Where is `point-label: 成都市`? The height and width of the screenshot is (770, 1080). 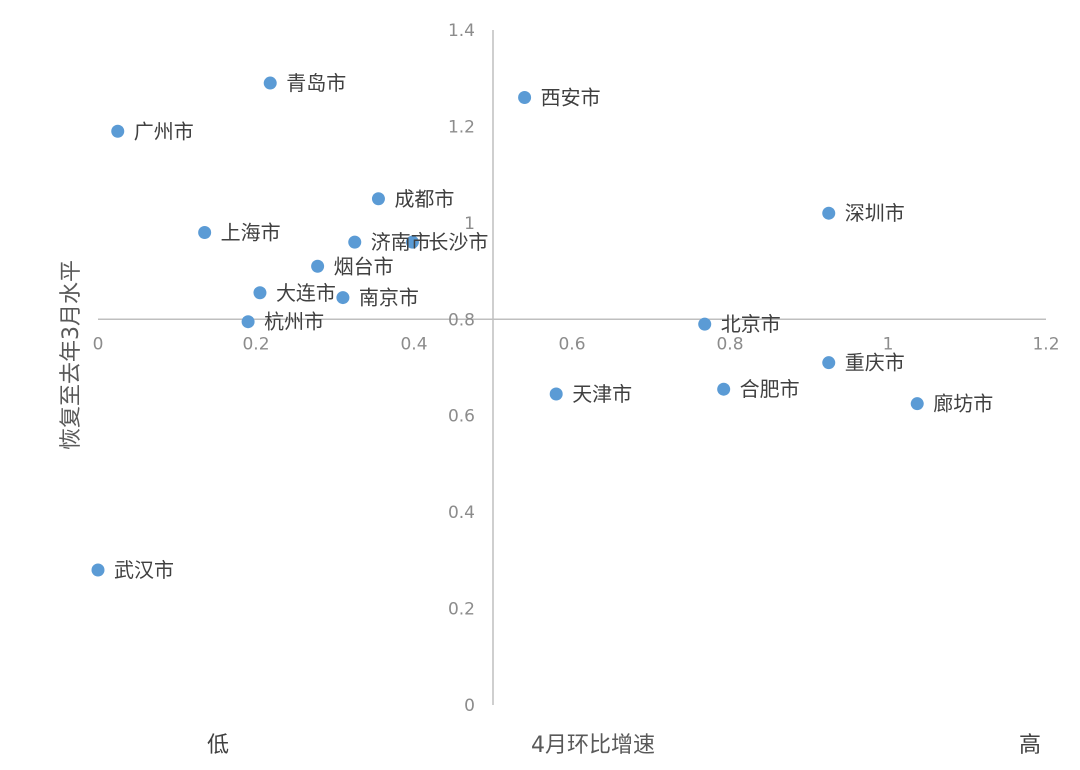
point-label: 成都市 is located at coordinates (424, 199).